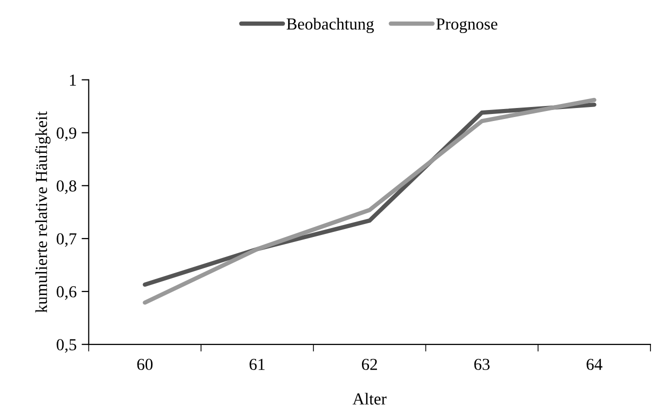 Image resolution: width=657 pixels, height=420 pixels. Describe the element at coordinates (73, 80) in the screenshot. I see `y-tick-label: 1` at that location.